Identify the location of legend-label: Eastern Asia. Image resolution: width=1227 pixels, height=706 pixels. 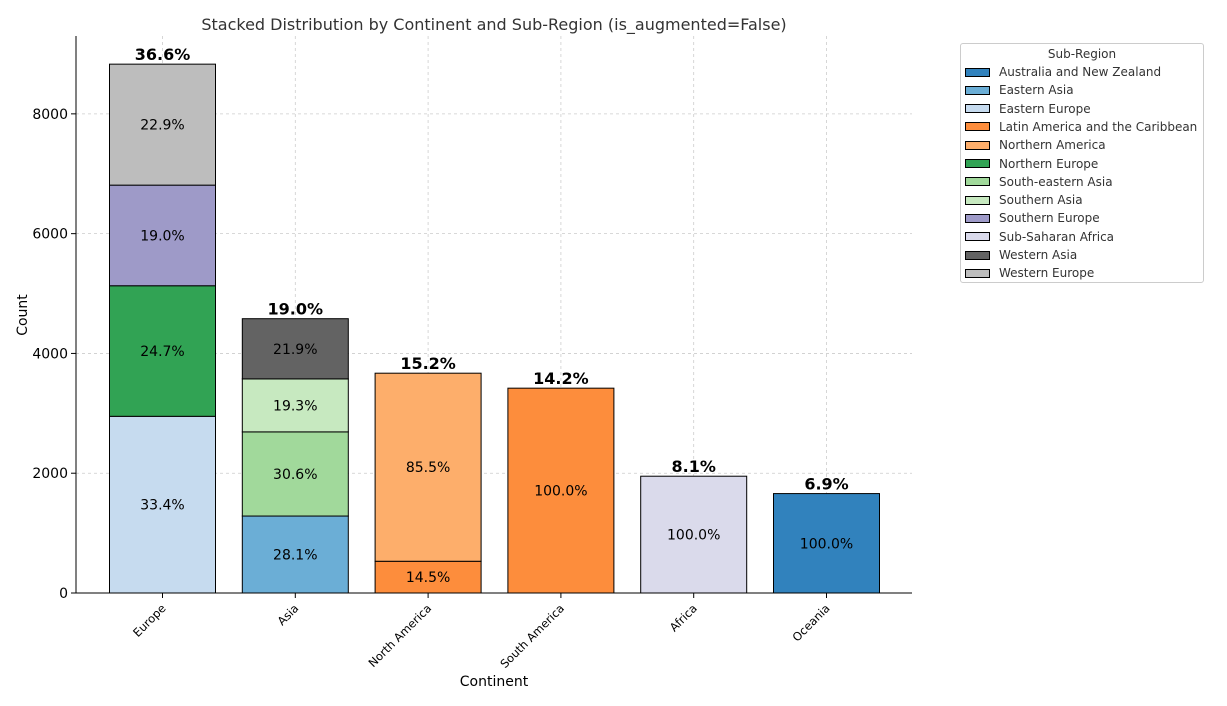
(1036, 90).